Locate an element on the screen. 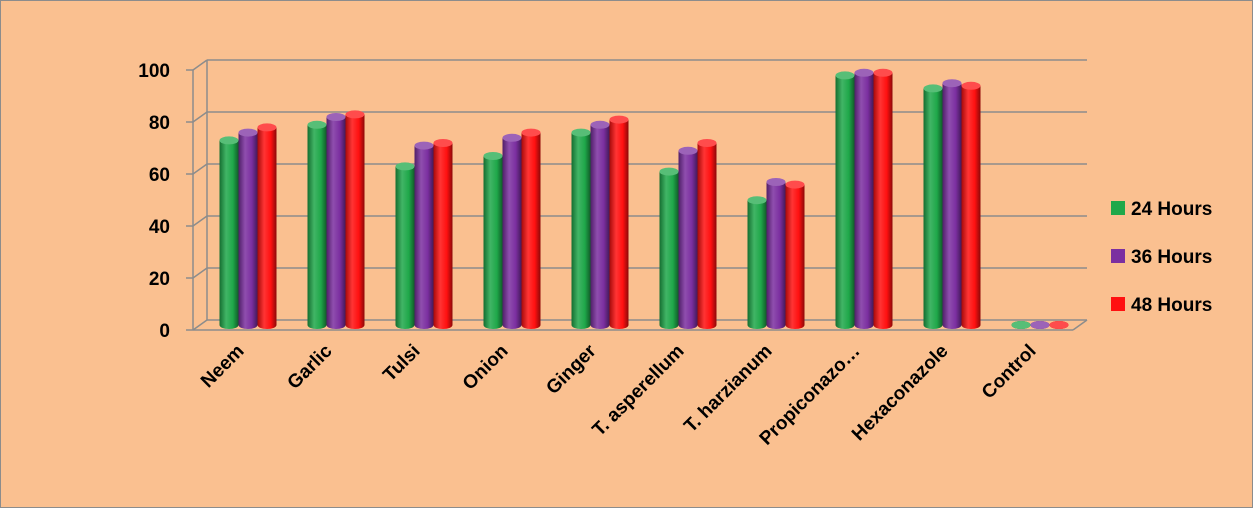 The image size is (1253, 508). x-category-label: Onion is located at coordinates (486, 368).